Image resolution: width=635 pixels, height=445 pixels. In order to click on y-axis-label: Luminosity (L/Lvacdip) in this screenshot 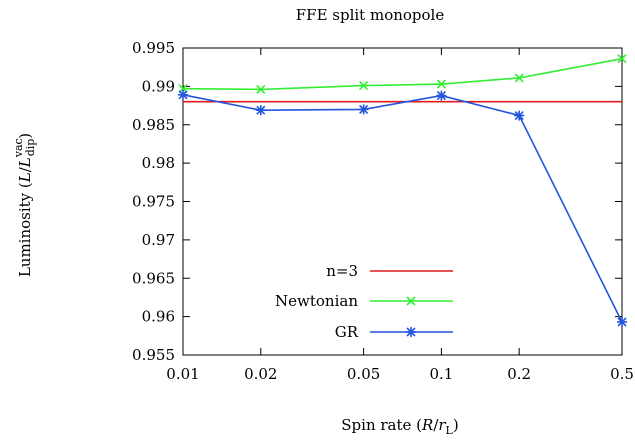, I will do `click(24, 205)`.